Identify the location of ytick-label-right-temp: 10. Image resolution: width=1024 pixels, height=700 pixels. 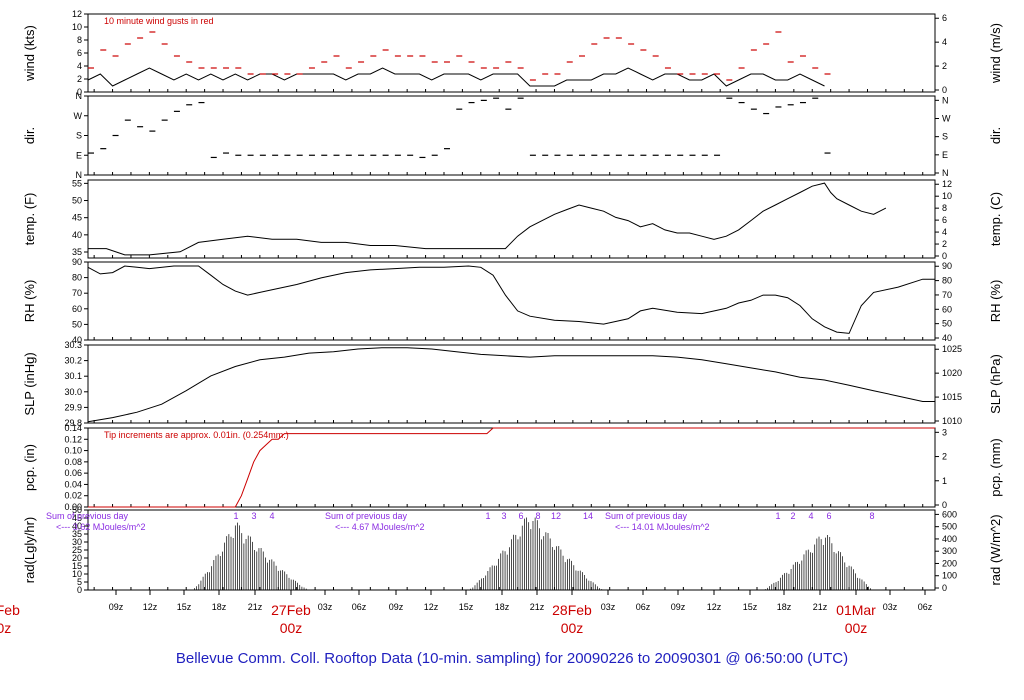
(947, 196).